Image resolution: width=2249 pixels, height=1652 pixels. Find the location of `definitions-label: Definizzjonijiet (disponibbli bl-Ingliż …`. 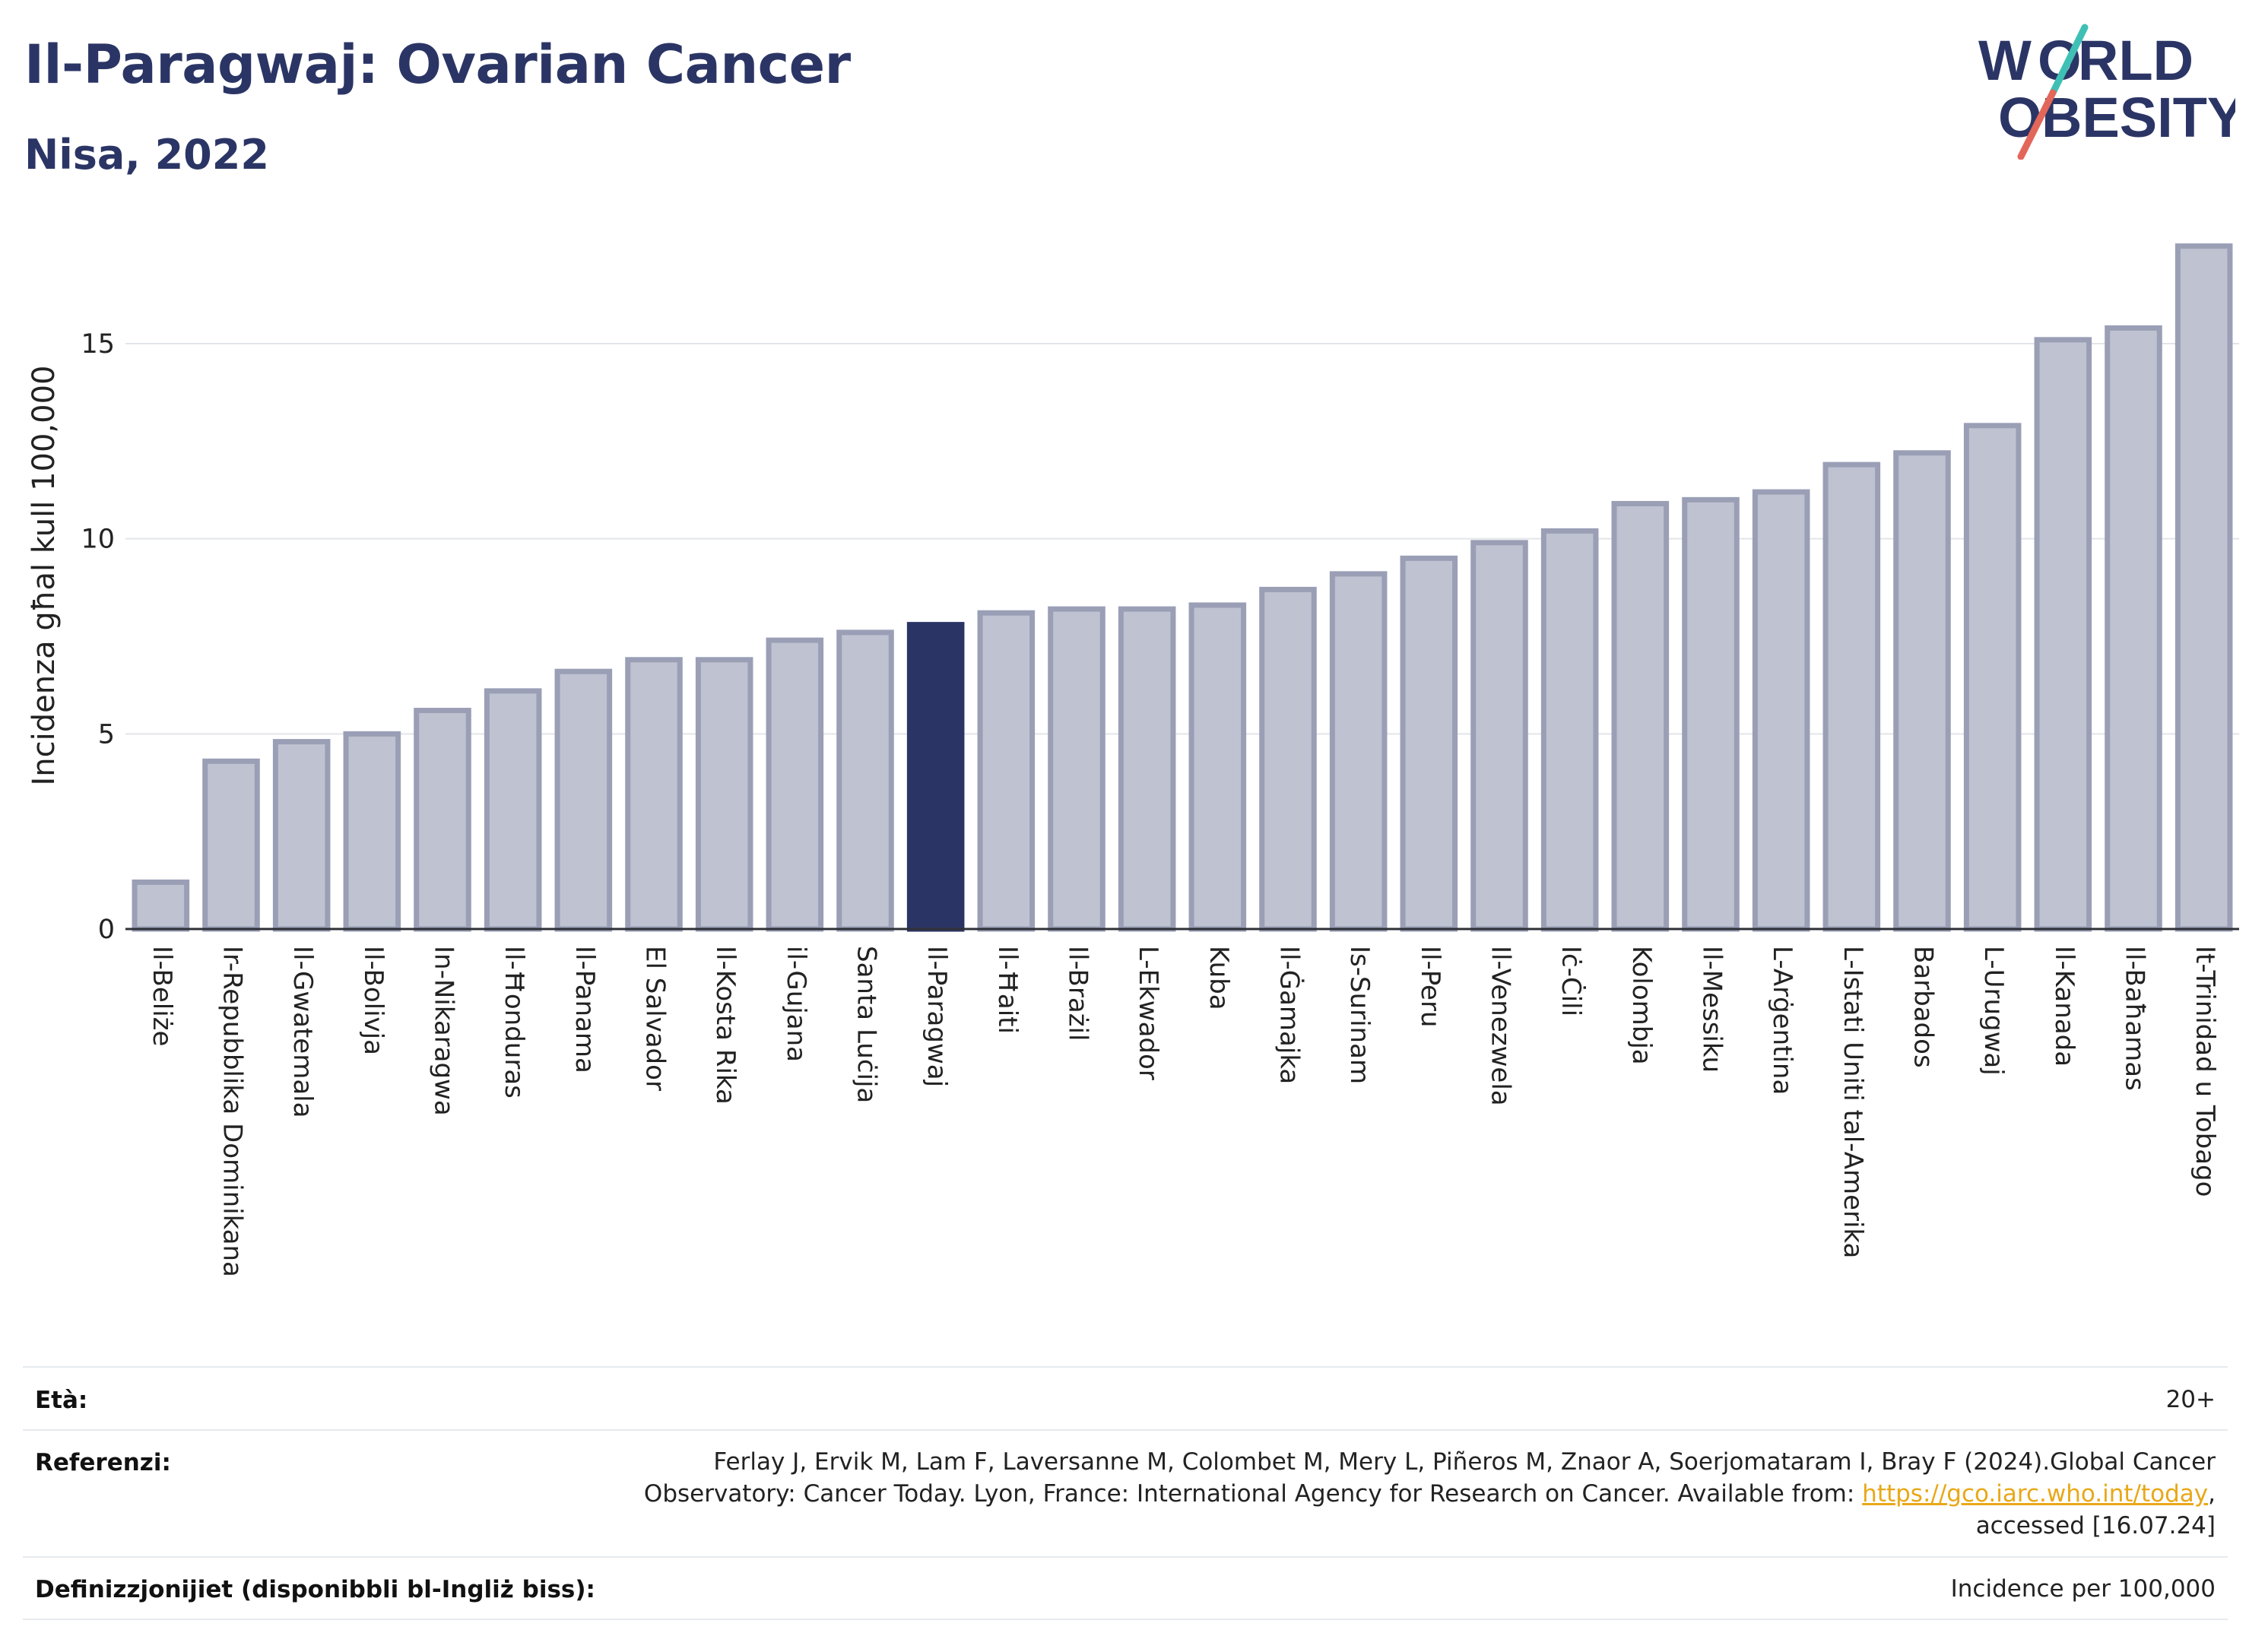

definitions-label: Definizzjonijiet (disponibbli bl-Ingliż … is located at coordinates (315, 1589).